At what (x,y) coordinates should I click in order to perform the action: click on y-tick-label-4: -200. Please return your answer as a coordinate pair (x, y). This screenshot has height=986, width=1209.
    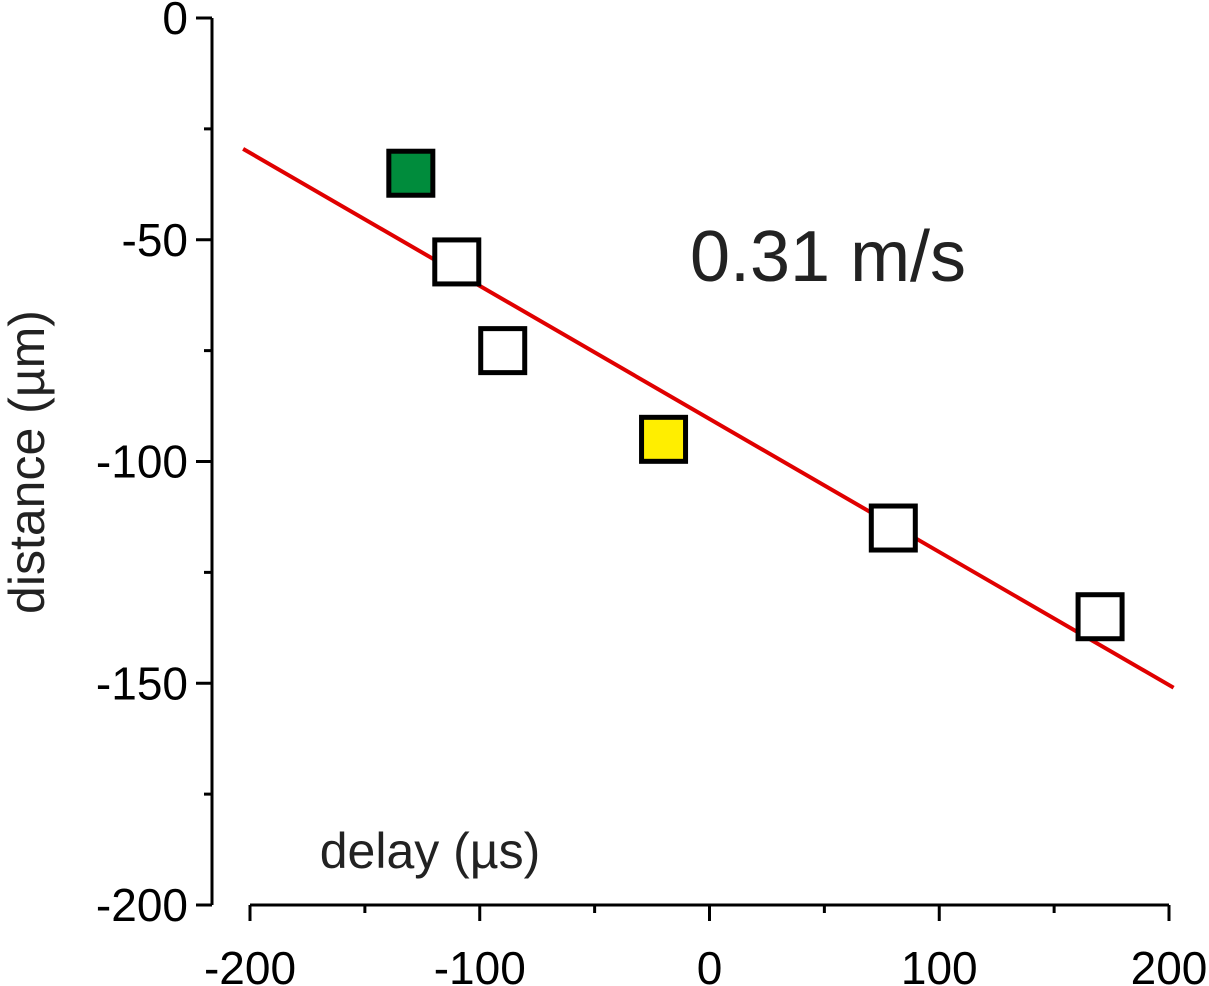
    Looking at the image, I should click on (142, 905).